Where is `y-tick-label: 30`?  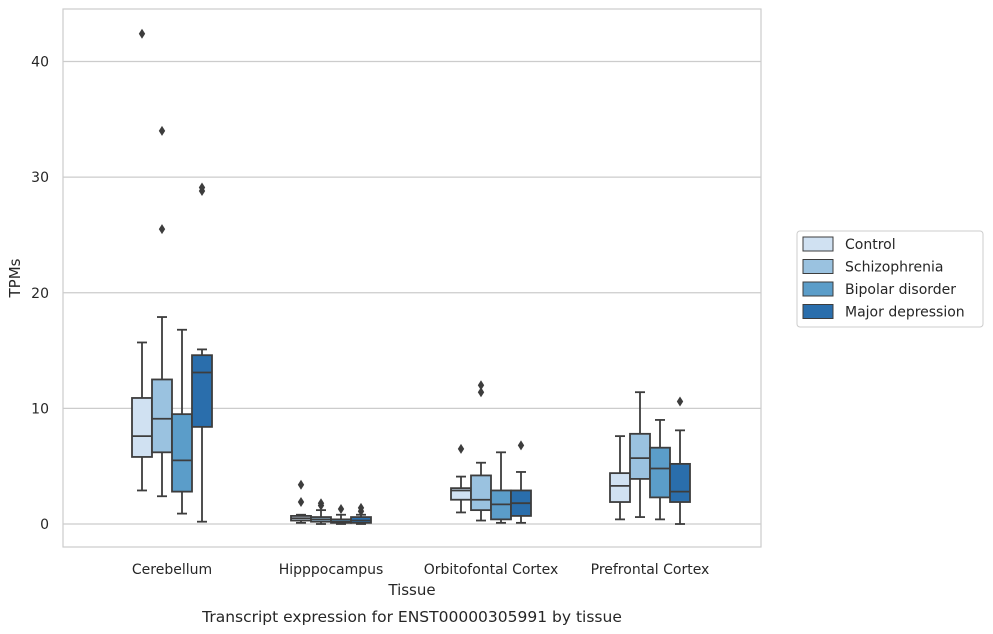
y-tick-label: 30 is located at coordinates (40, 178).